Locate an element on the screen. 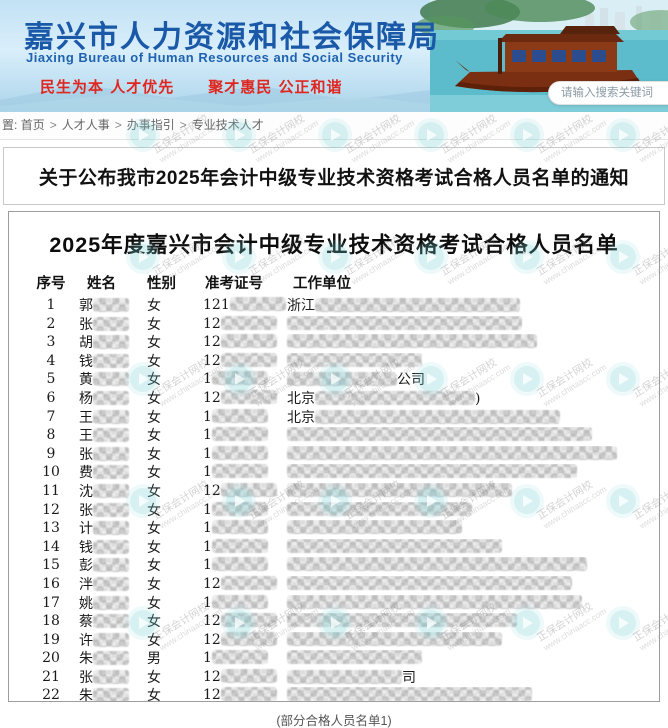 The height and width of the screenshot is (728, 668). table-row: 13 计女 1 is located at coordinates (334, 527).